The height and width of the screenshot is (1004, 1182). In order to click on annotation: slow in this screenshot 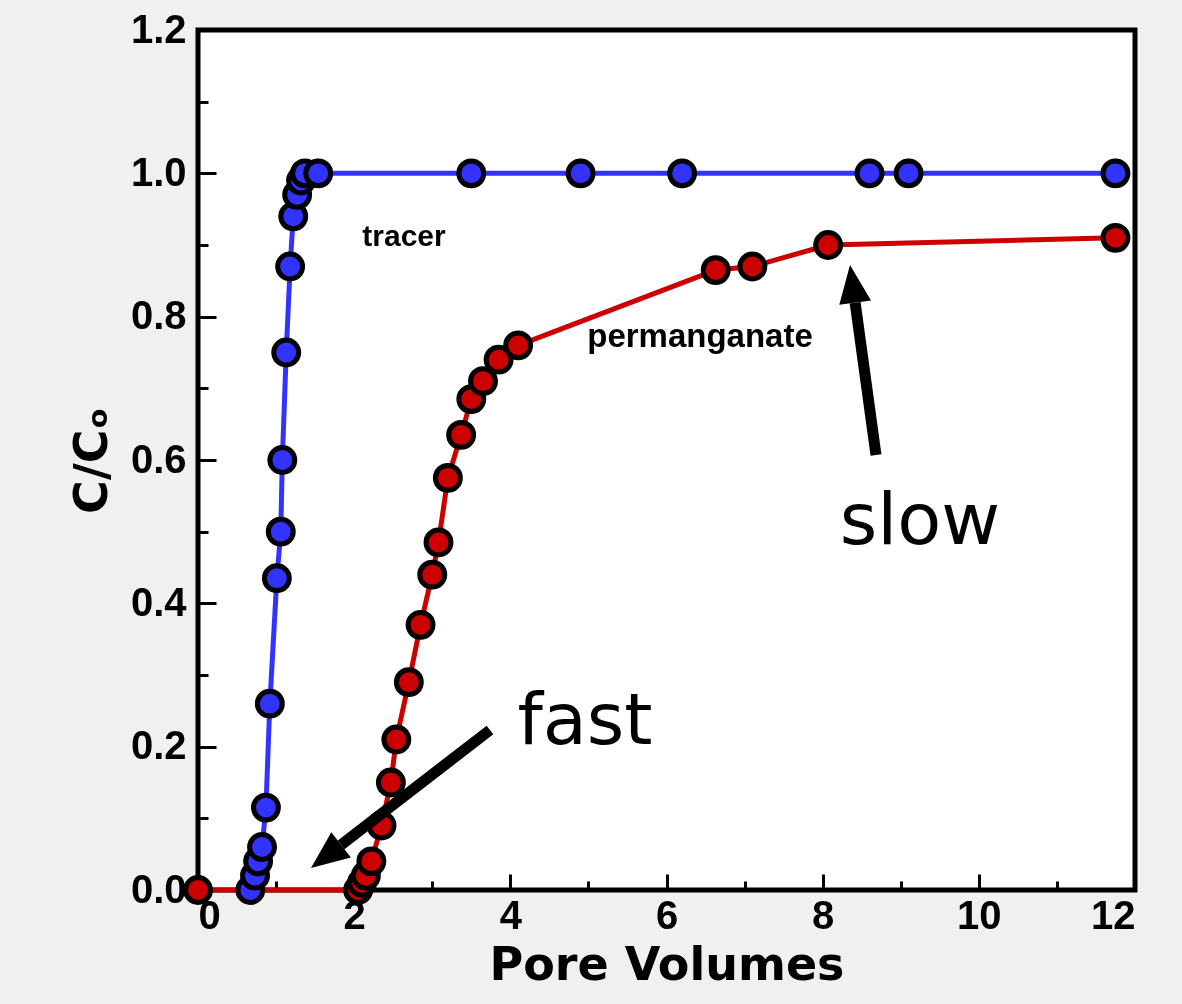, I will do `click(920, 519)`.